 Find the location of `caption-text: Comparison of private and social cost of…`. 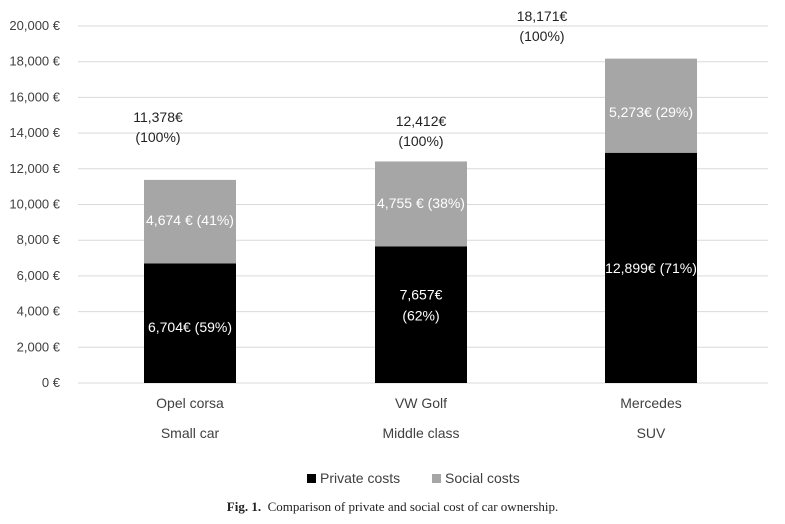

caption-text: Comparison of private and social cost of… is located at coordinates (413, 506).